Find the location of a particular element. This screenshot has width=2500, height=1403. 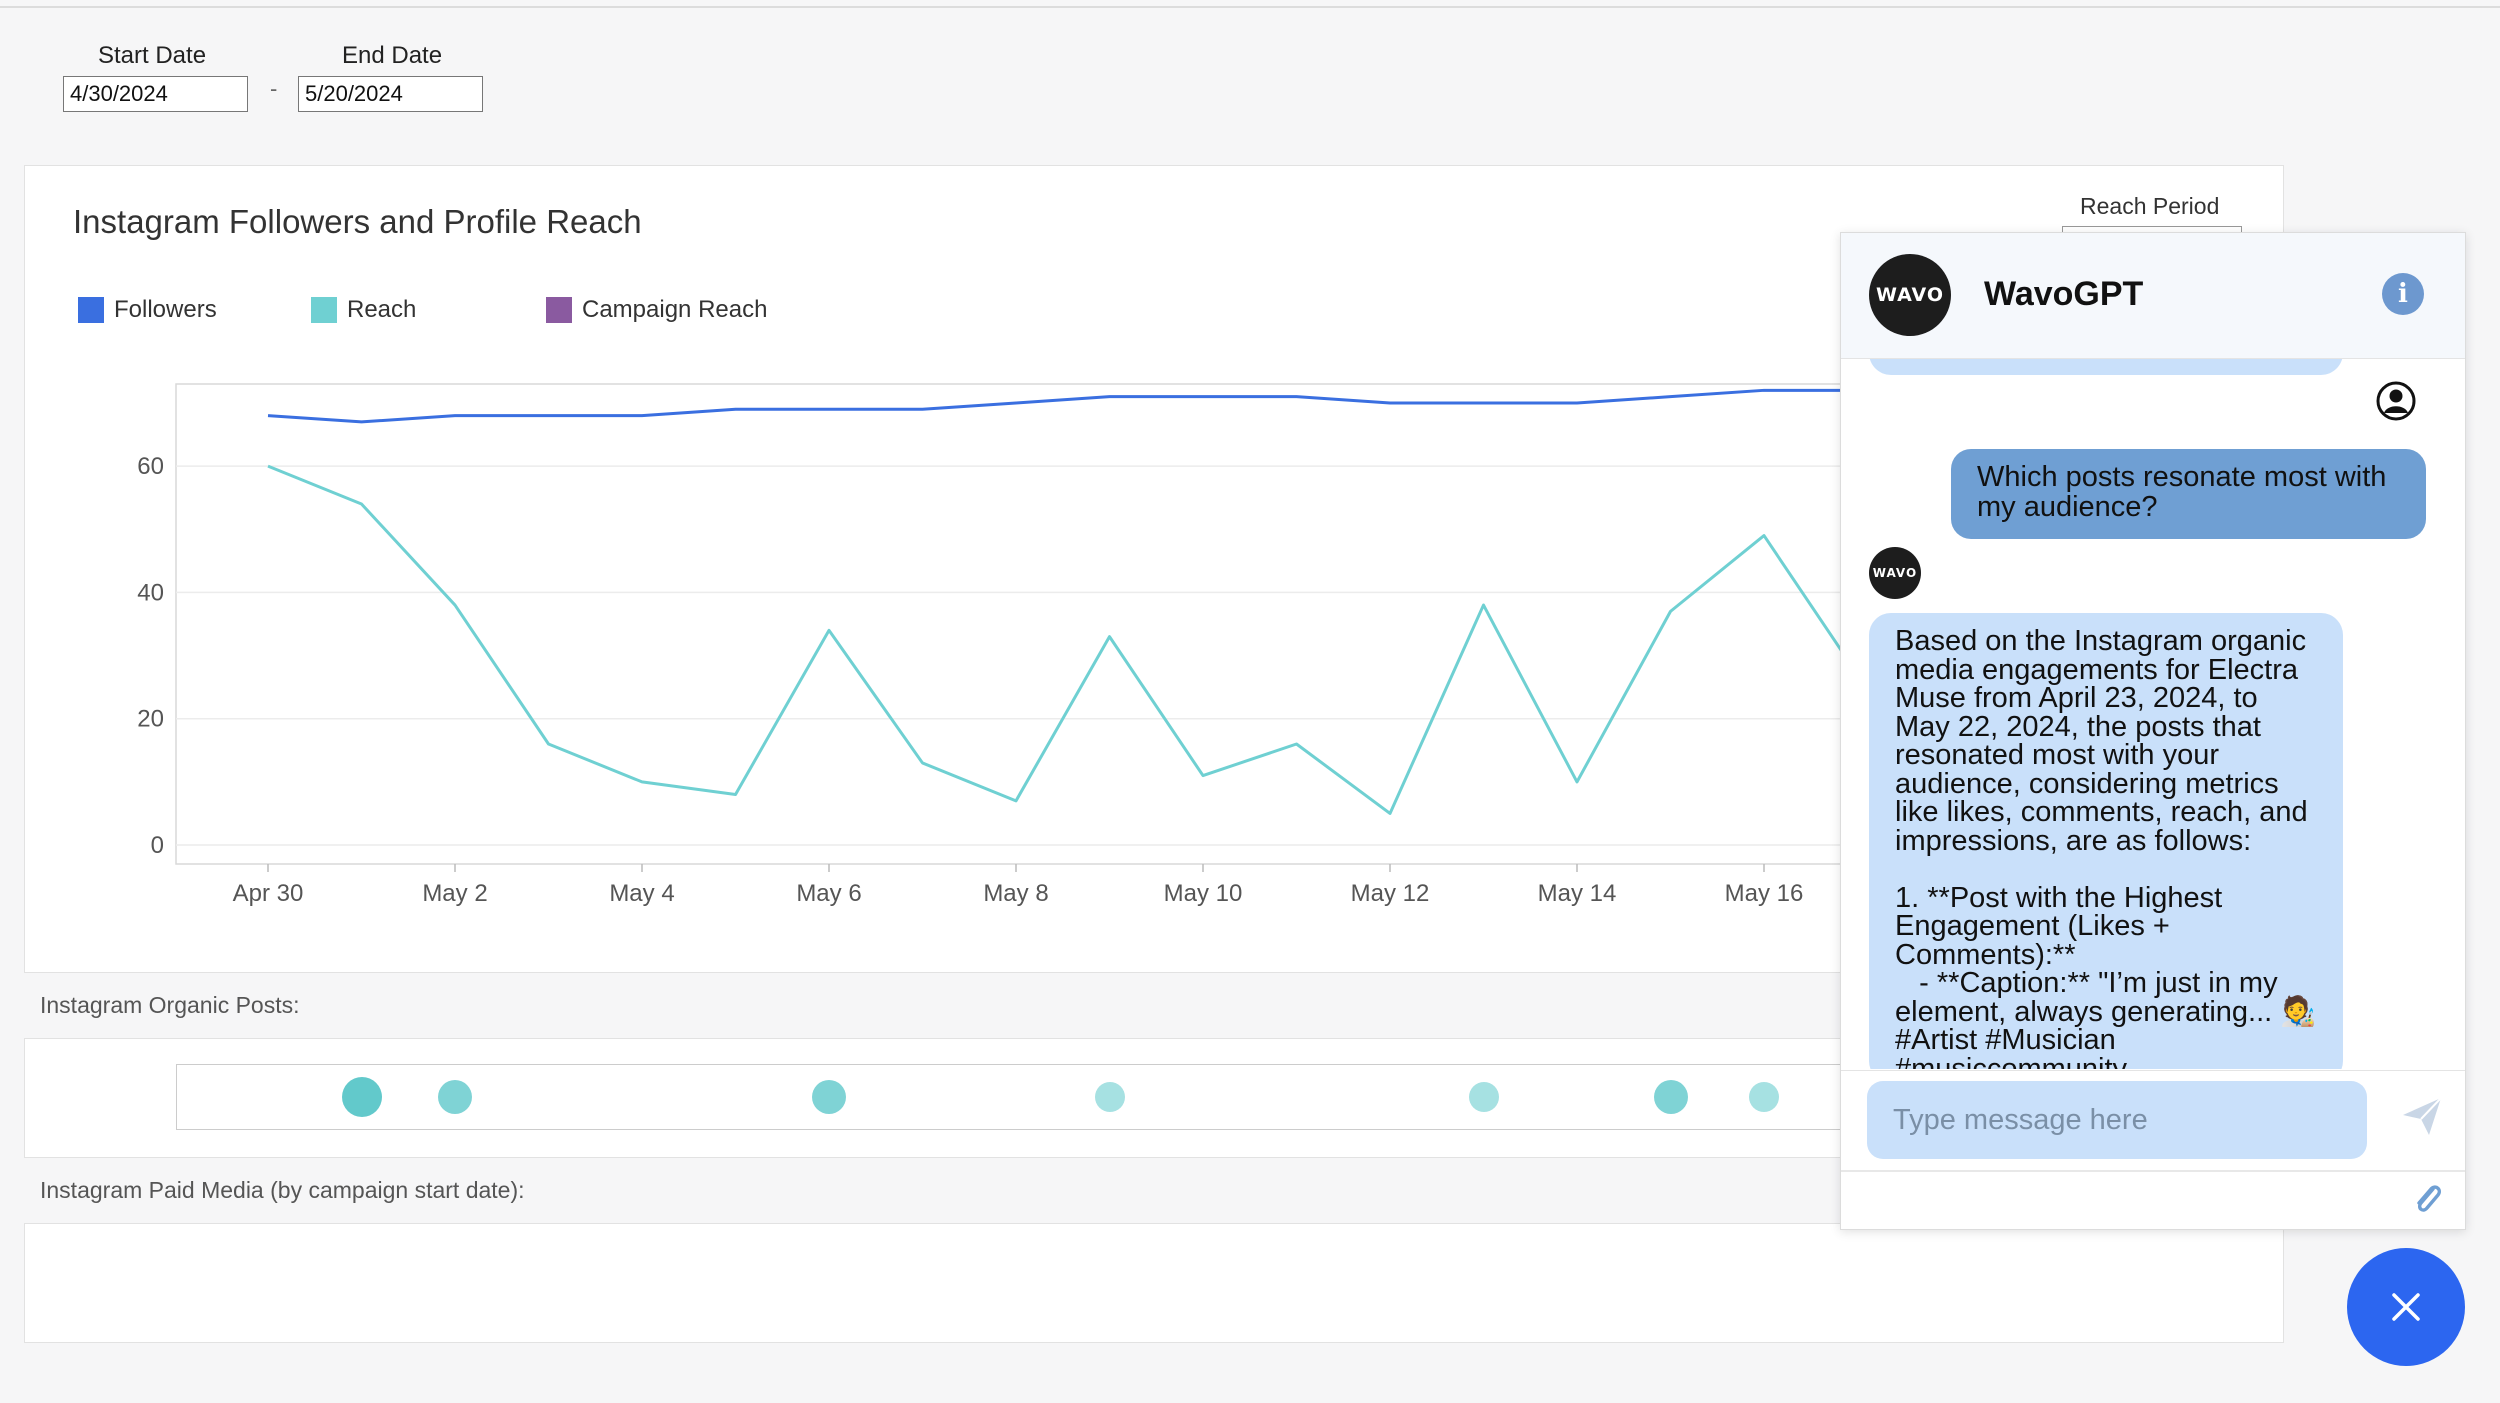

end-date-label: End Date is located at coordinates (392, 55).